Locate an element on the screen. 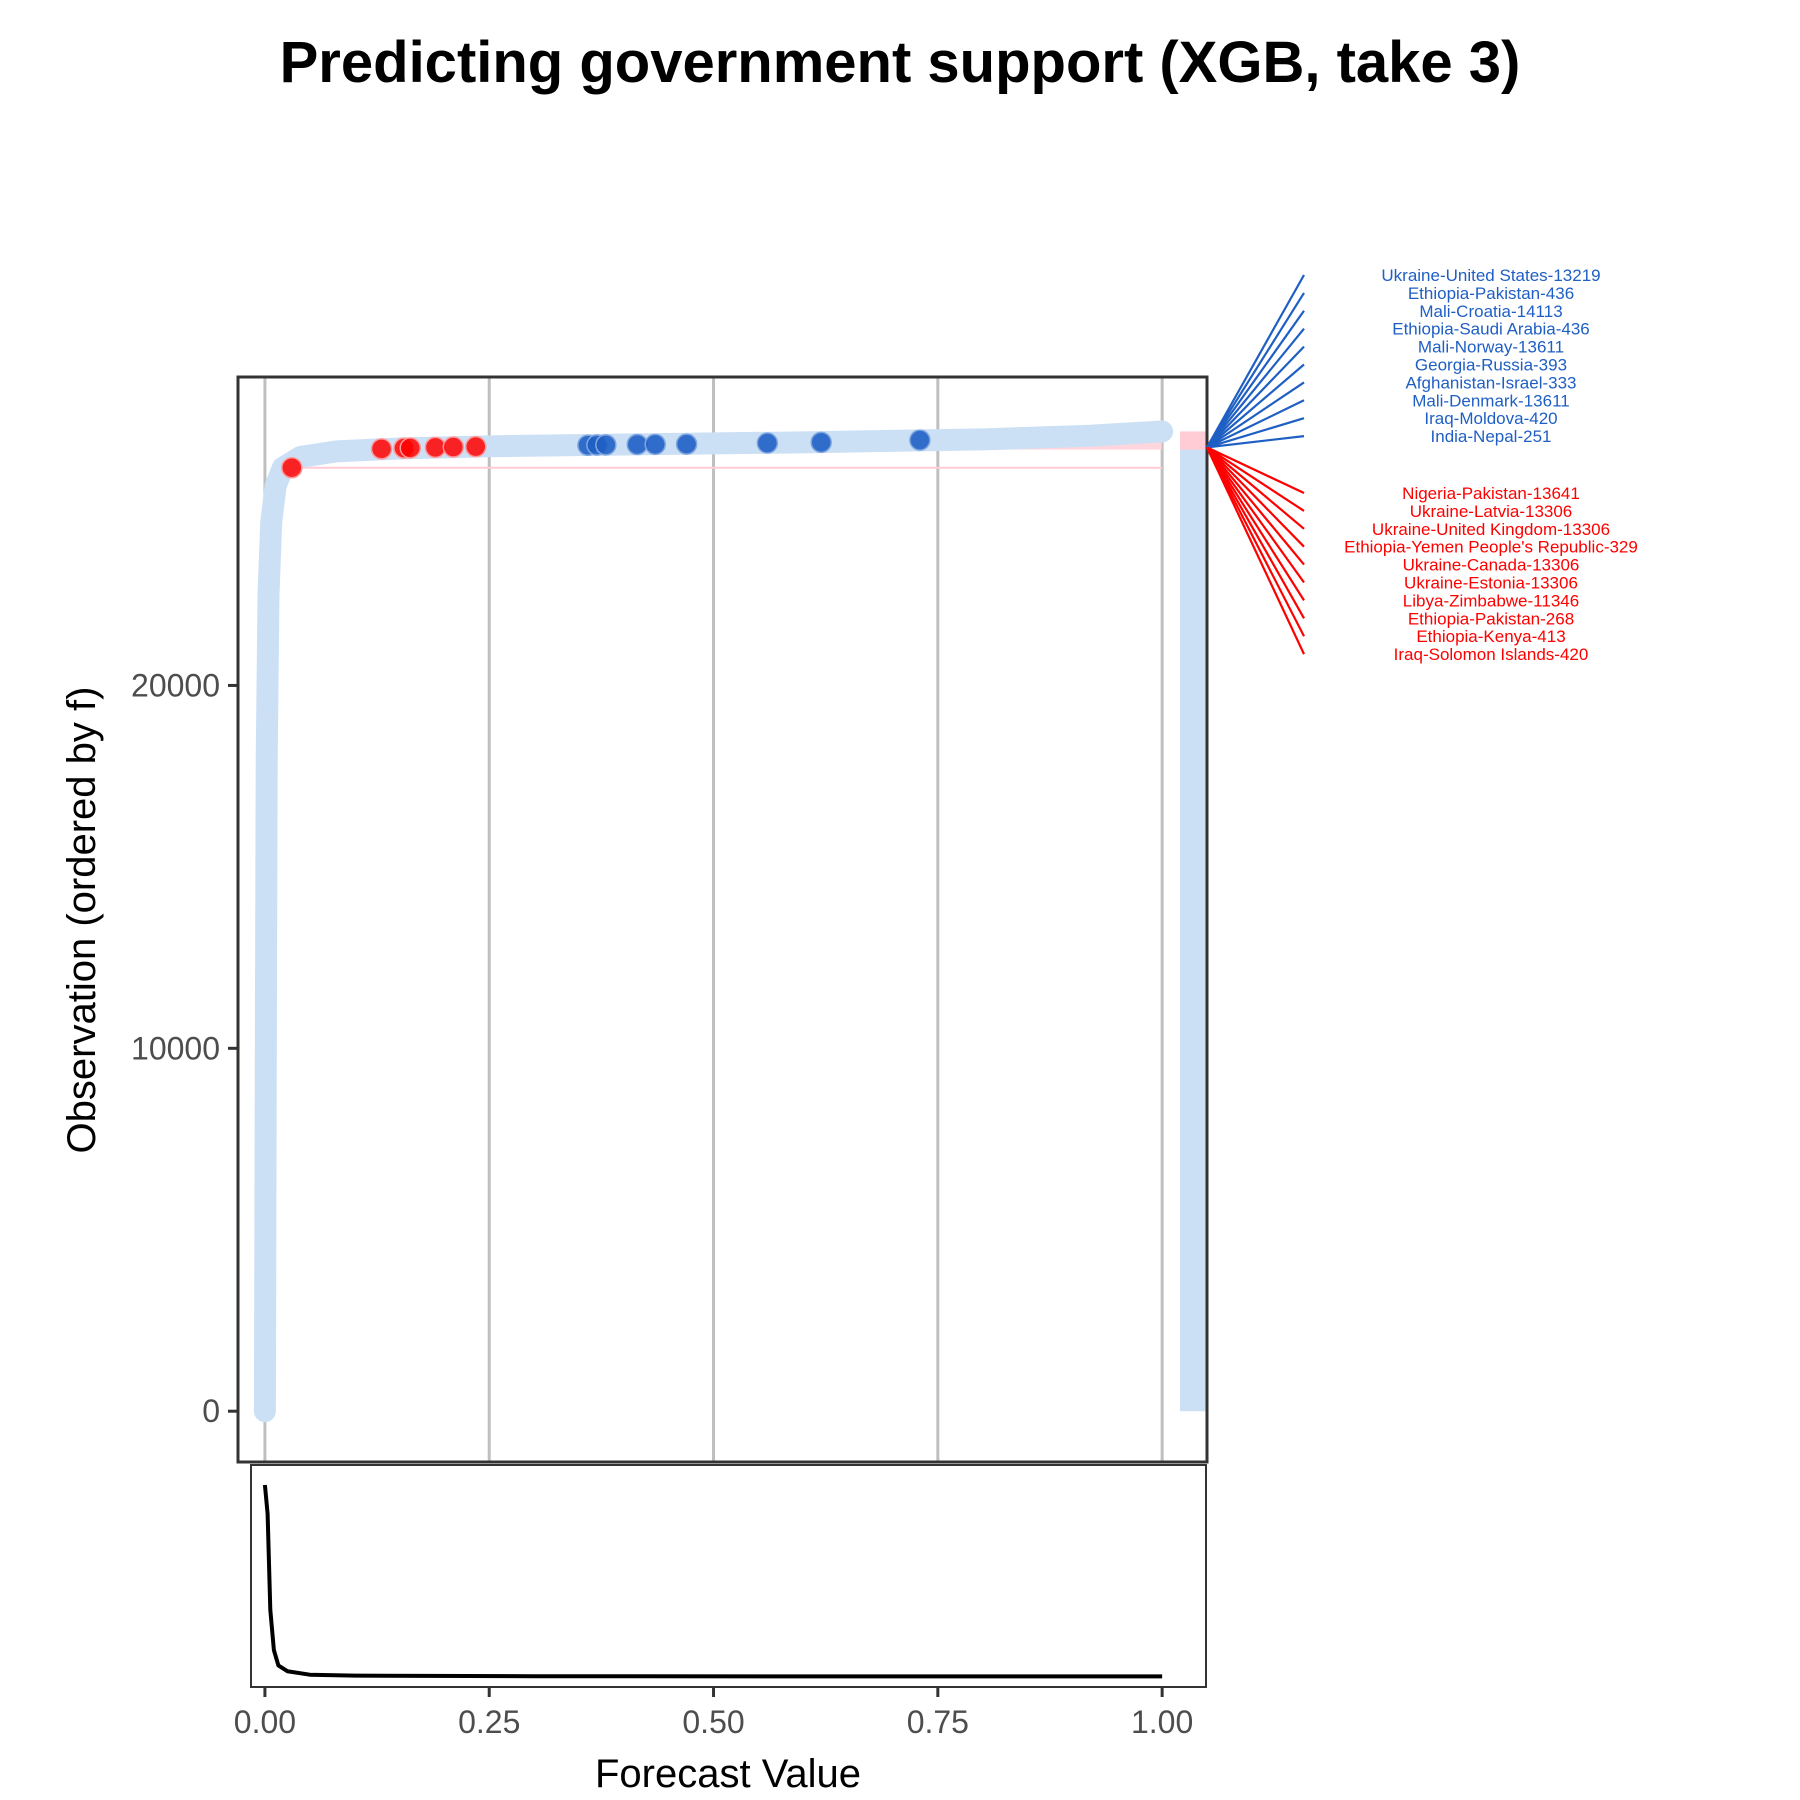 The width and height of the screenshot is (1800, 1800). annotation-bottom-label-9: Iraq-Solomon Islands-420 is located at coordinates (1491, 654).